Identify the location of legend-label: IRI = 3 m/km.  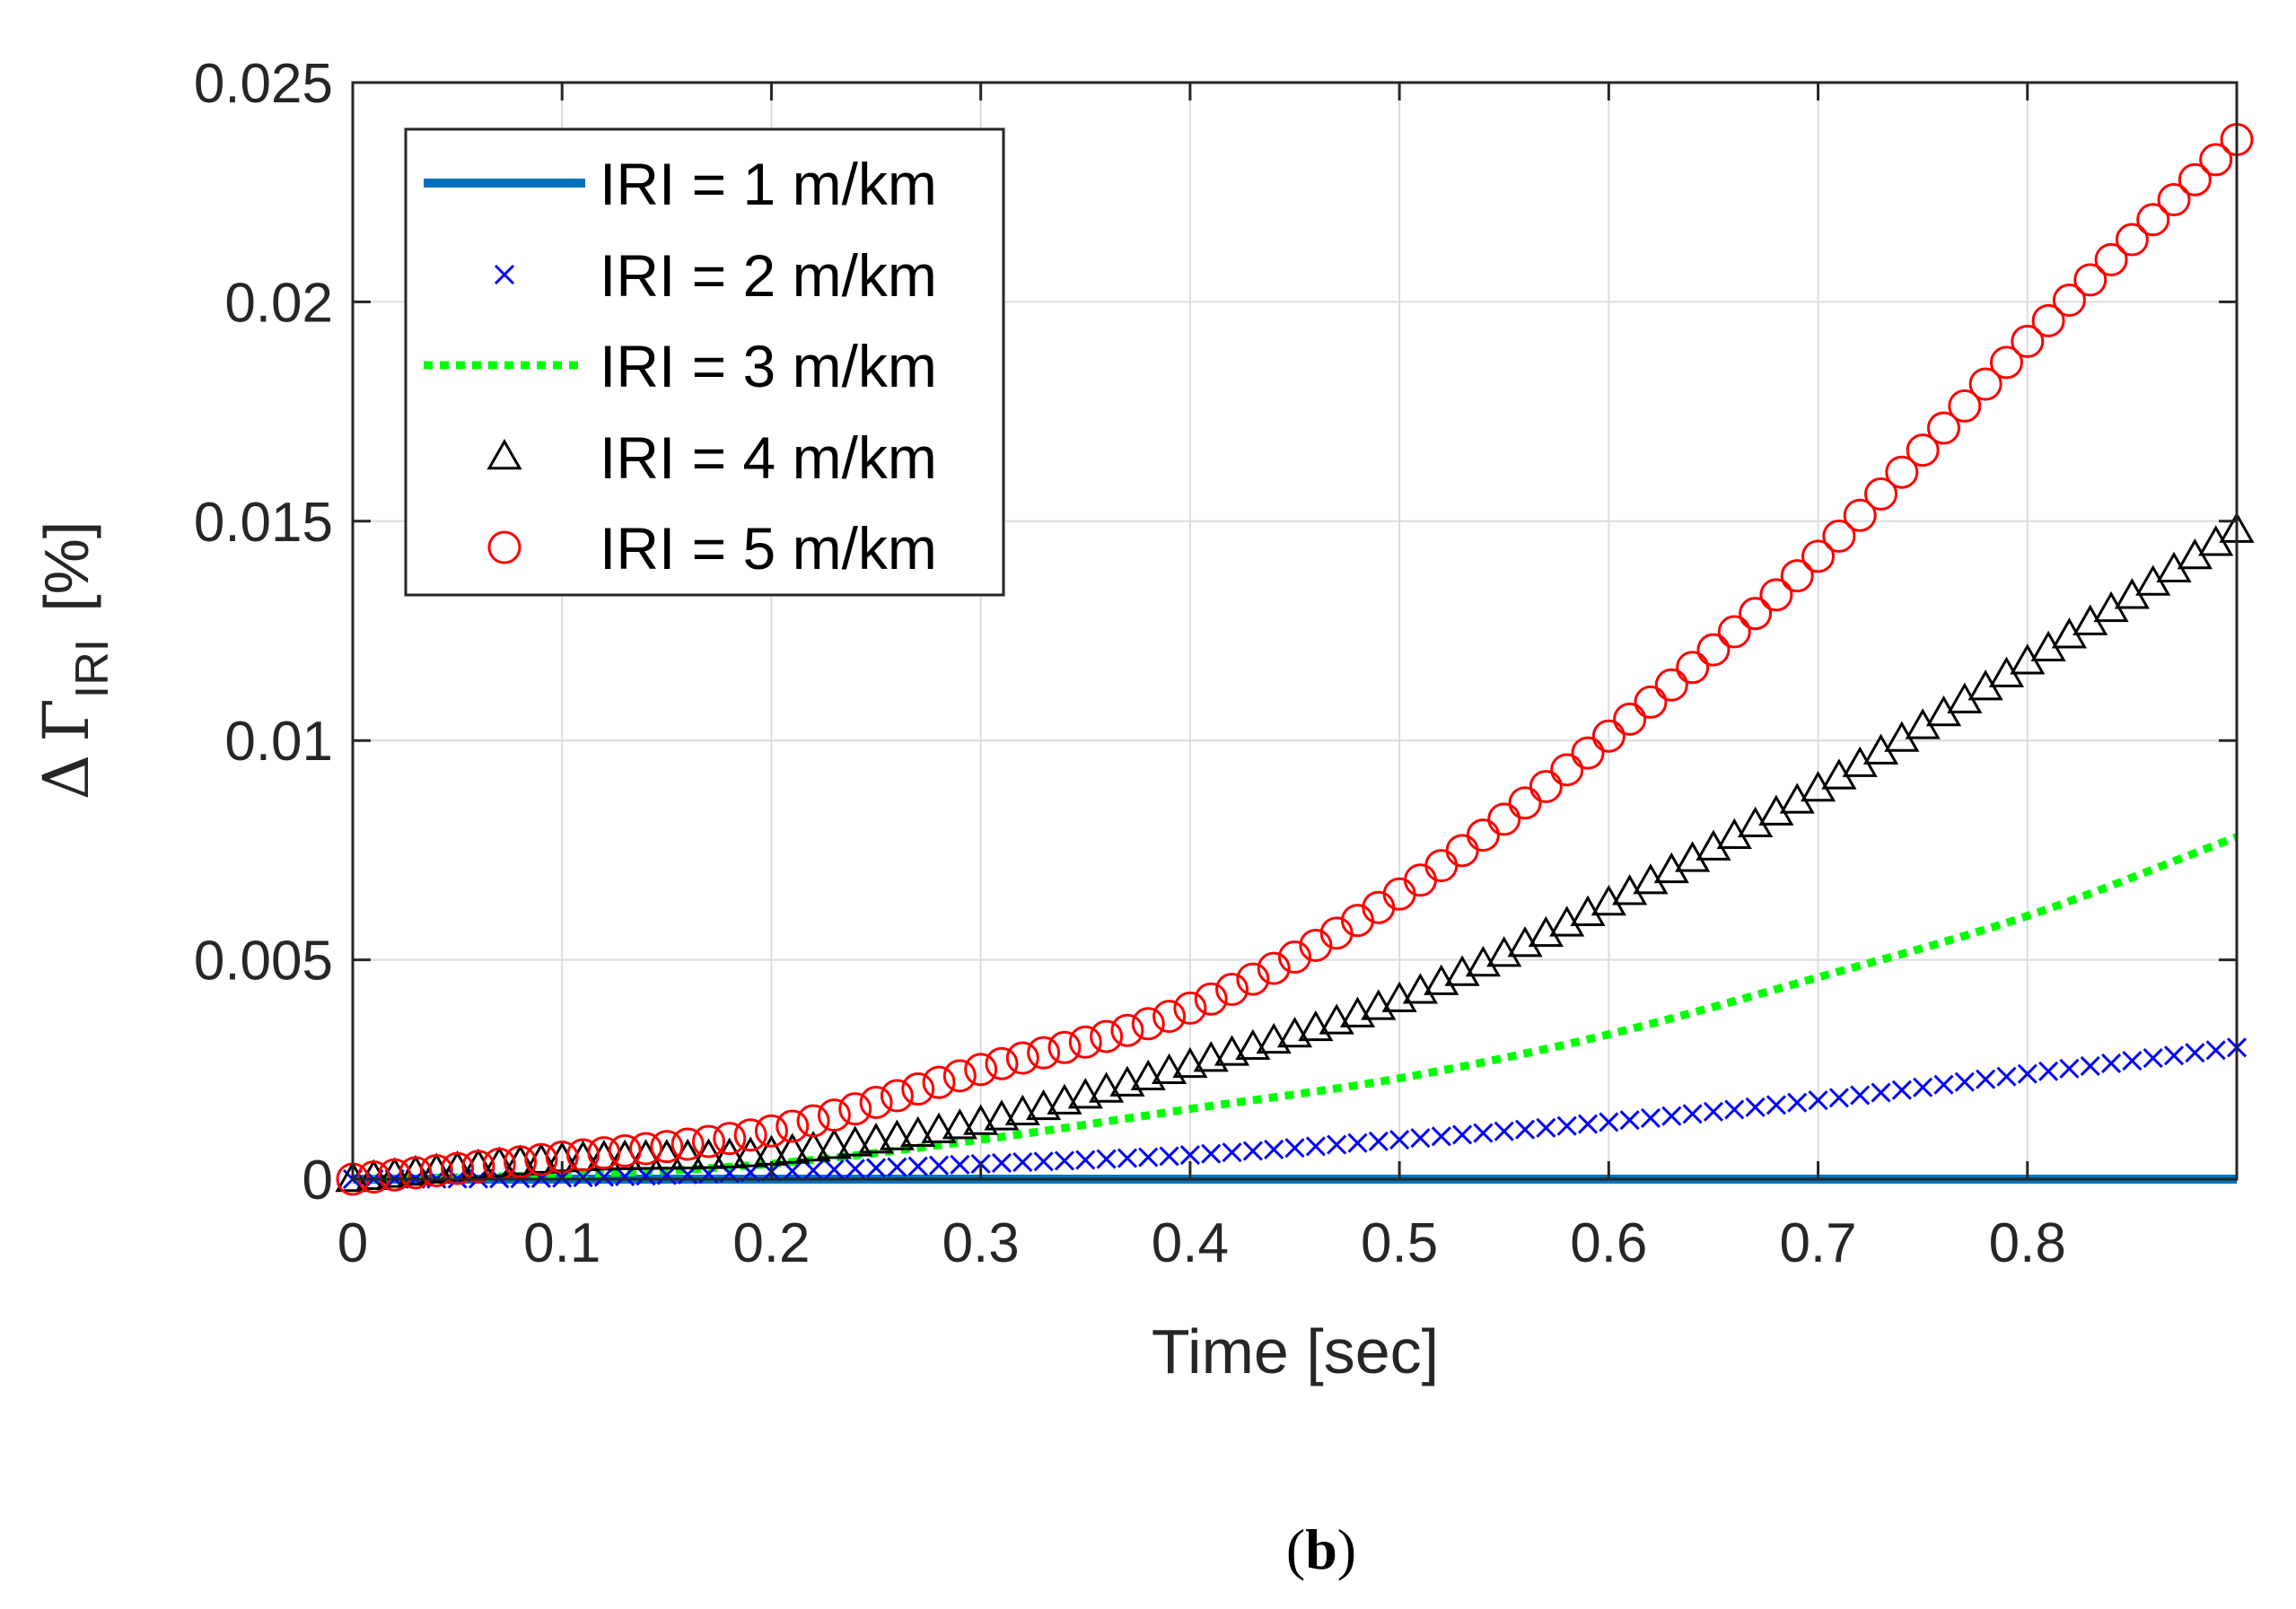
(768, 366).